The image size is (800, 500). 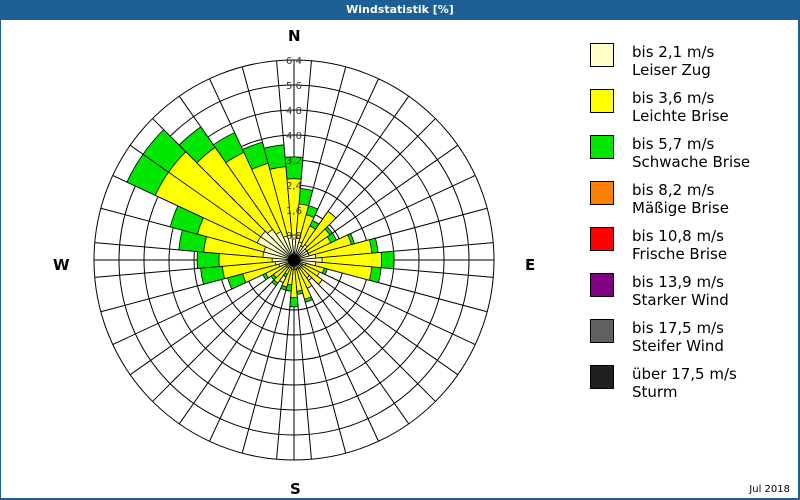 What do you see at coordinates (684, 374) in the screenshot?
I see `legend-range: über 17,5 m/s` at bounding box center [684, 374].